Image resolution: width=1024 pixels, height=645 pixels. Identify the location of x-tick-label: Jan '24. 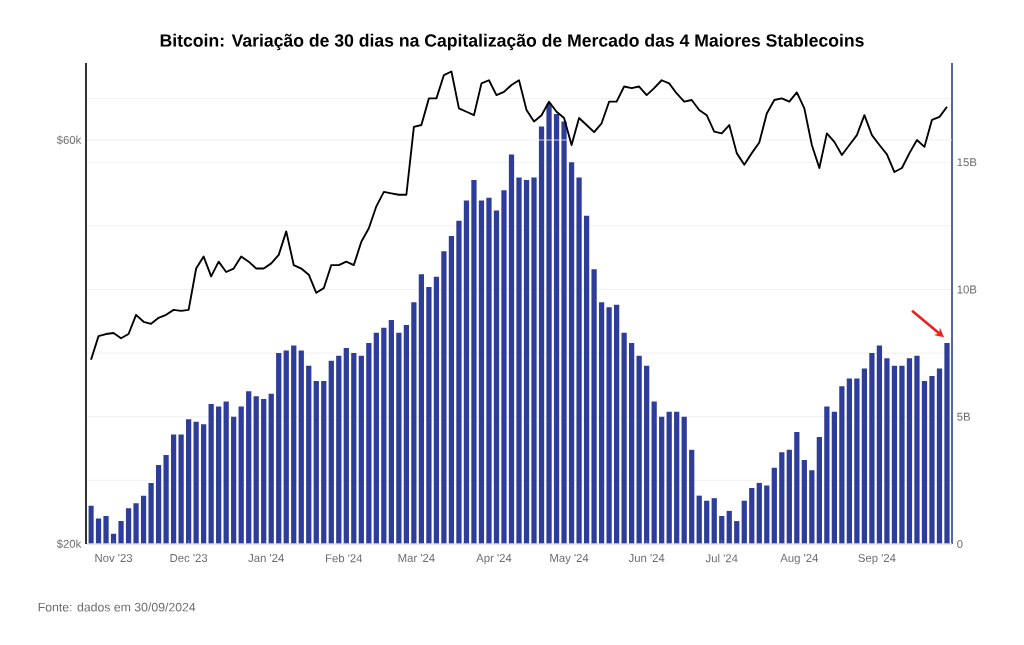
(266, 557).